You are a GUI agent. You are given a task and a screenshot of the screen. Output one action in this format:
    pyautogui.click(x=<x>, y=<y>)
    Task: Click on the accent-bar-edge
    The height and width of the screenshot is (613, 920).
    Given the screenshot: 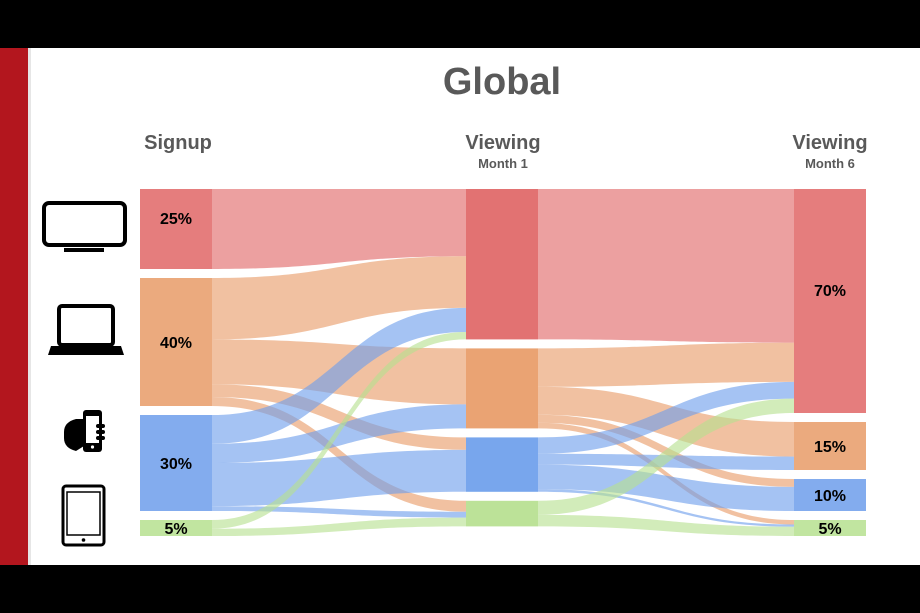 What is the action you would take?
    pyautogui.click(x=29, y=306)
    